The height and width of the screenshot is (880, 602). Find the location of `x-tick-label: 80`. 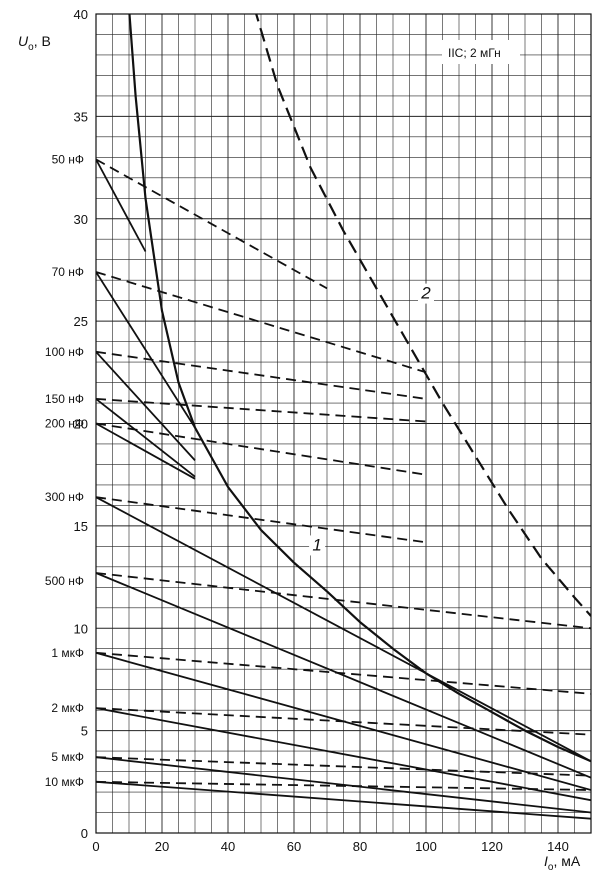

x-tick-label: 80 is located at coordinates (360, 846).